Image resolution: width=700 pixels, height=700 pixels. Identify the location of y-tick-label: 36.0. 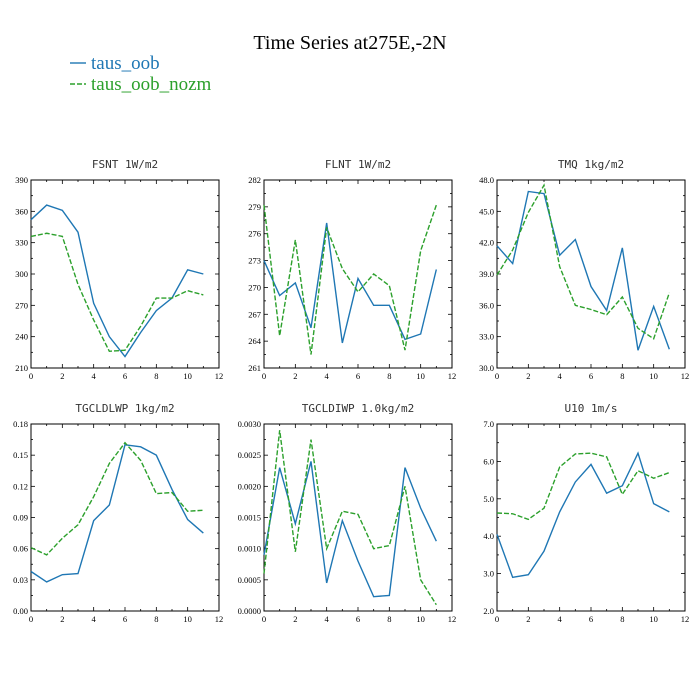
(486, 305).